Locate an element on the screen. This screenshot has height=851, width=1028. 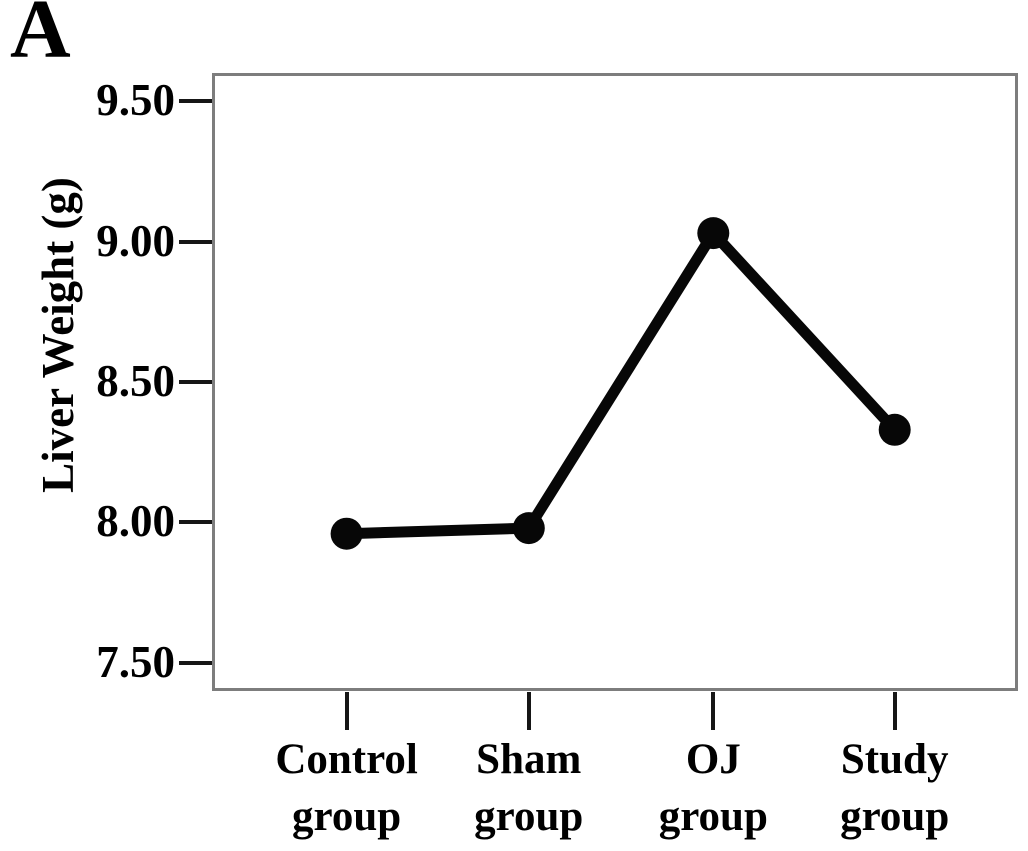
data-point-oj-group is located at coordinates (713, 233).